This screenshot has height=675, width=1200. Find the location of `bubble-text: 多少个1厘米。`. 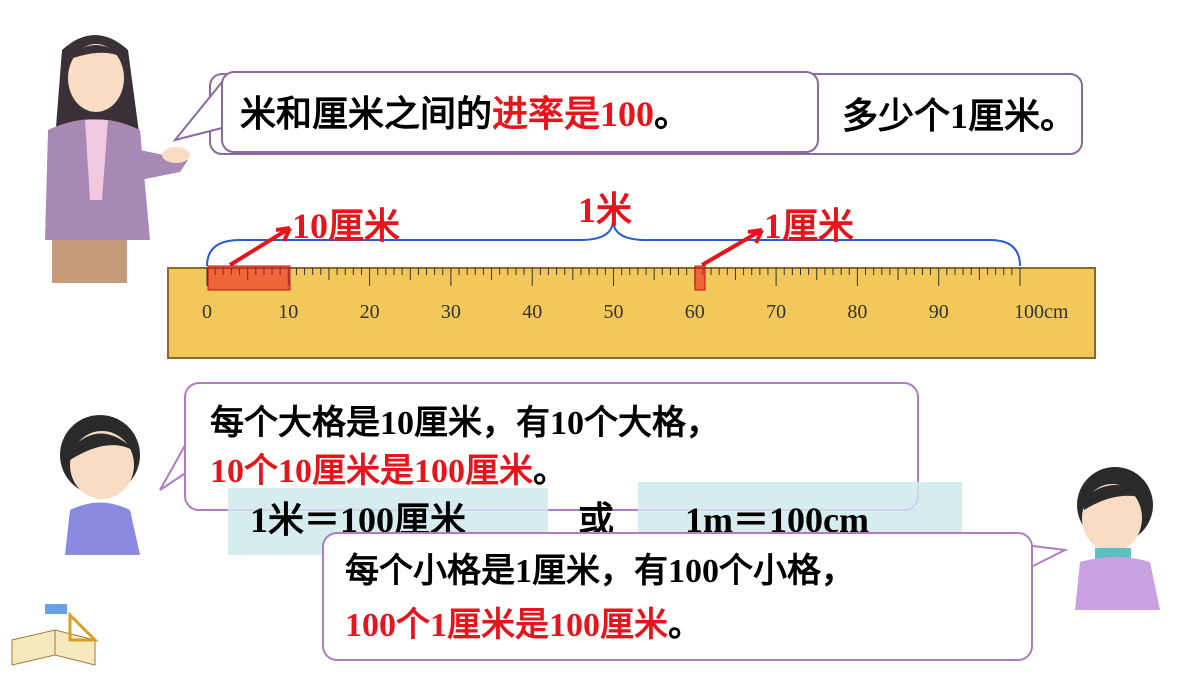

bubble-text: 多少个1厘米。 is located at coordinates (959, 116).